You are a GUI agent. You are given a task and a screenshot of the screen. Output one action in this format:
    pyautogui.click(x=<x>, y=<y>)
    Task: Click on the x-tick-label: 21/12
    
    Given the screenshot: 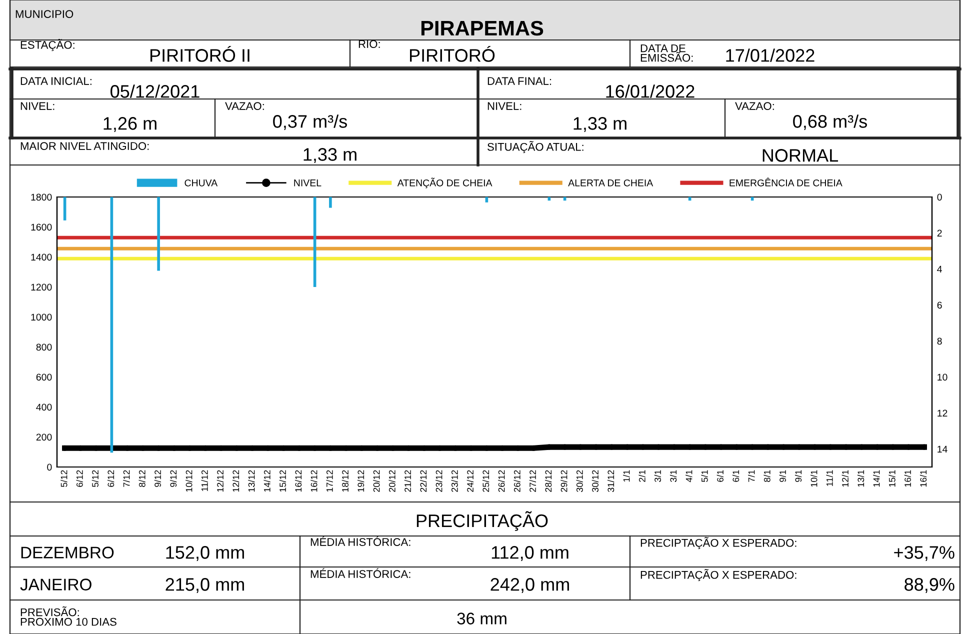 What is the action you would take?
    pyautogui.click(x=407, y=481)
    